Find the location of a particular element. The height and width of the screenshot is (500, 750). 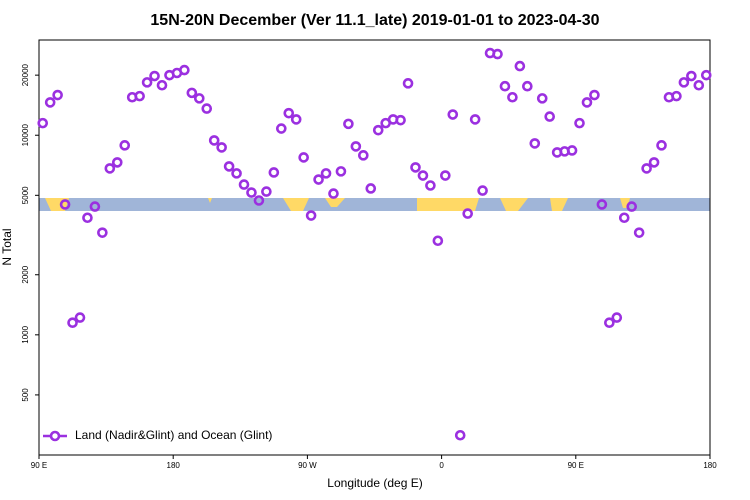

x-axis-label: Longitude (deg E) is located at coordinates (374, 483).